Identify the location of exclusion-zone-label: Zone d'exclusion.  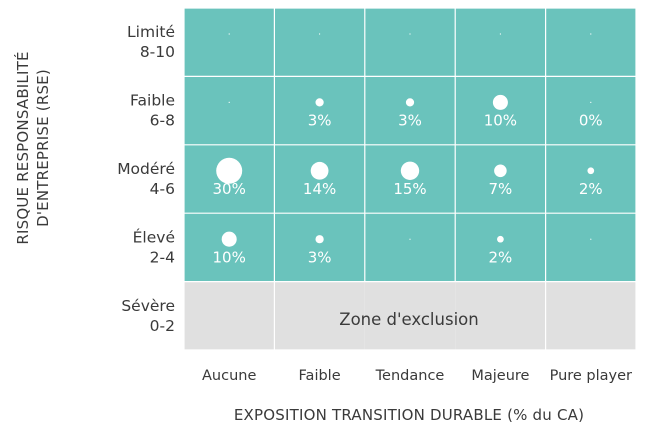
(408, 319).